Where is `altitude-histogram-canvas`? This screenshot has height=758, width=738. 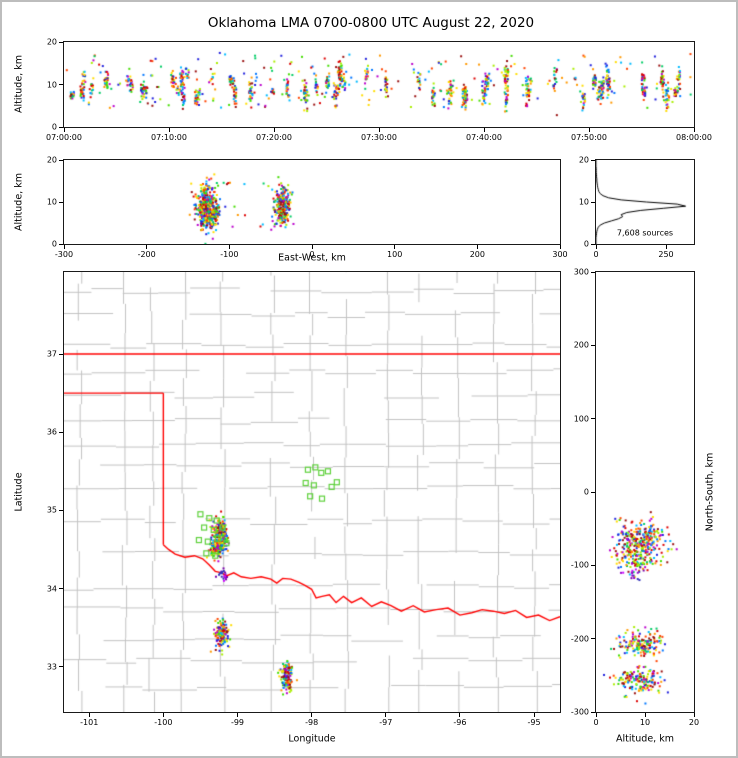
altitude-histogram-canvas is located at coordinates (645, 202).